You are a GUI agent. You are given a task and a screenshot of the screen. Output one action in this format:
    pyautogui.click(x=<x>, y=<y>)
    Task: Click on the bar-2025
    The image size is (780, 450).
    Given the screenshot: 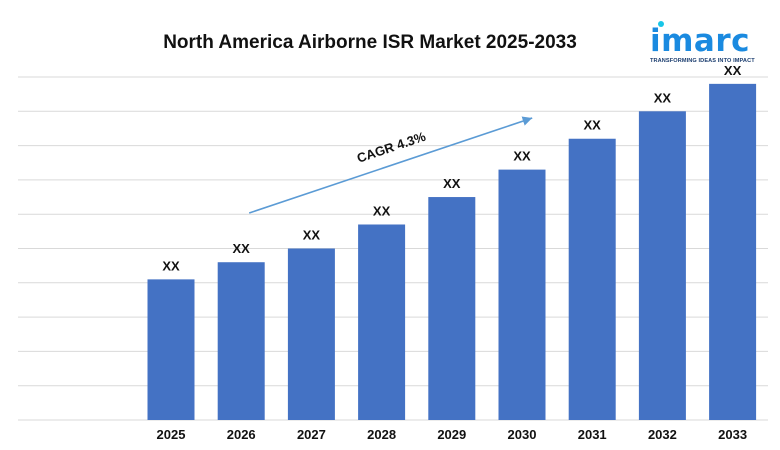 What is the action you would take?
    pyautogui.click(x=171, y=349)
    